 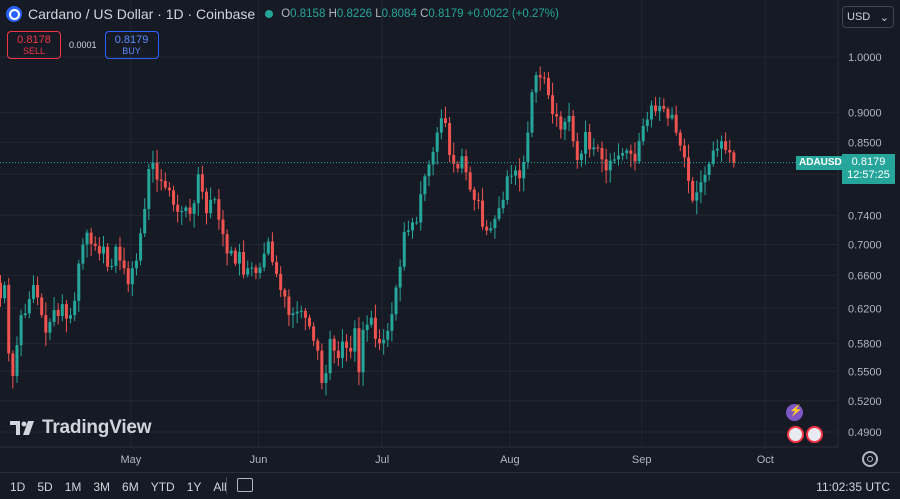 I want to click on y-tick-label: 0.8500, so click(x=865, y=143).